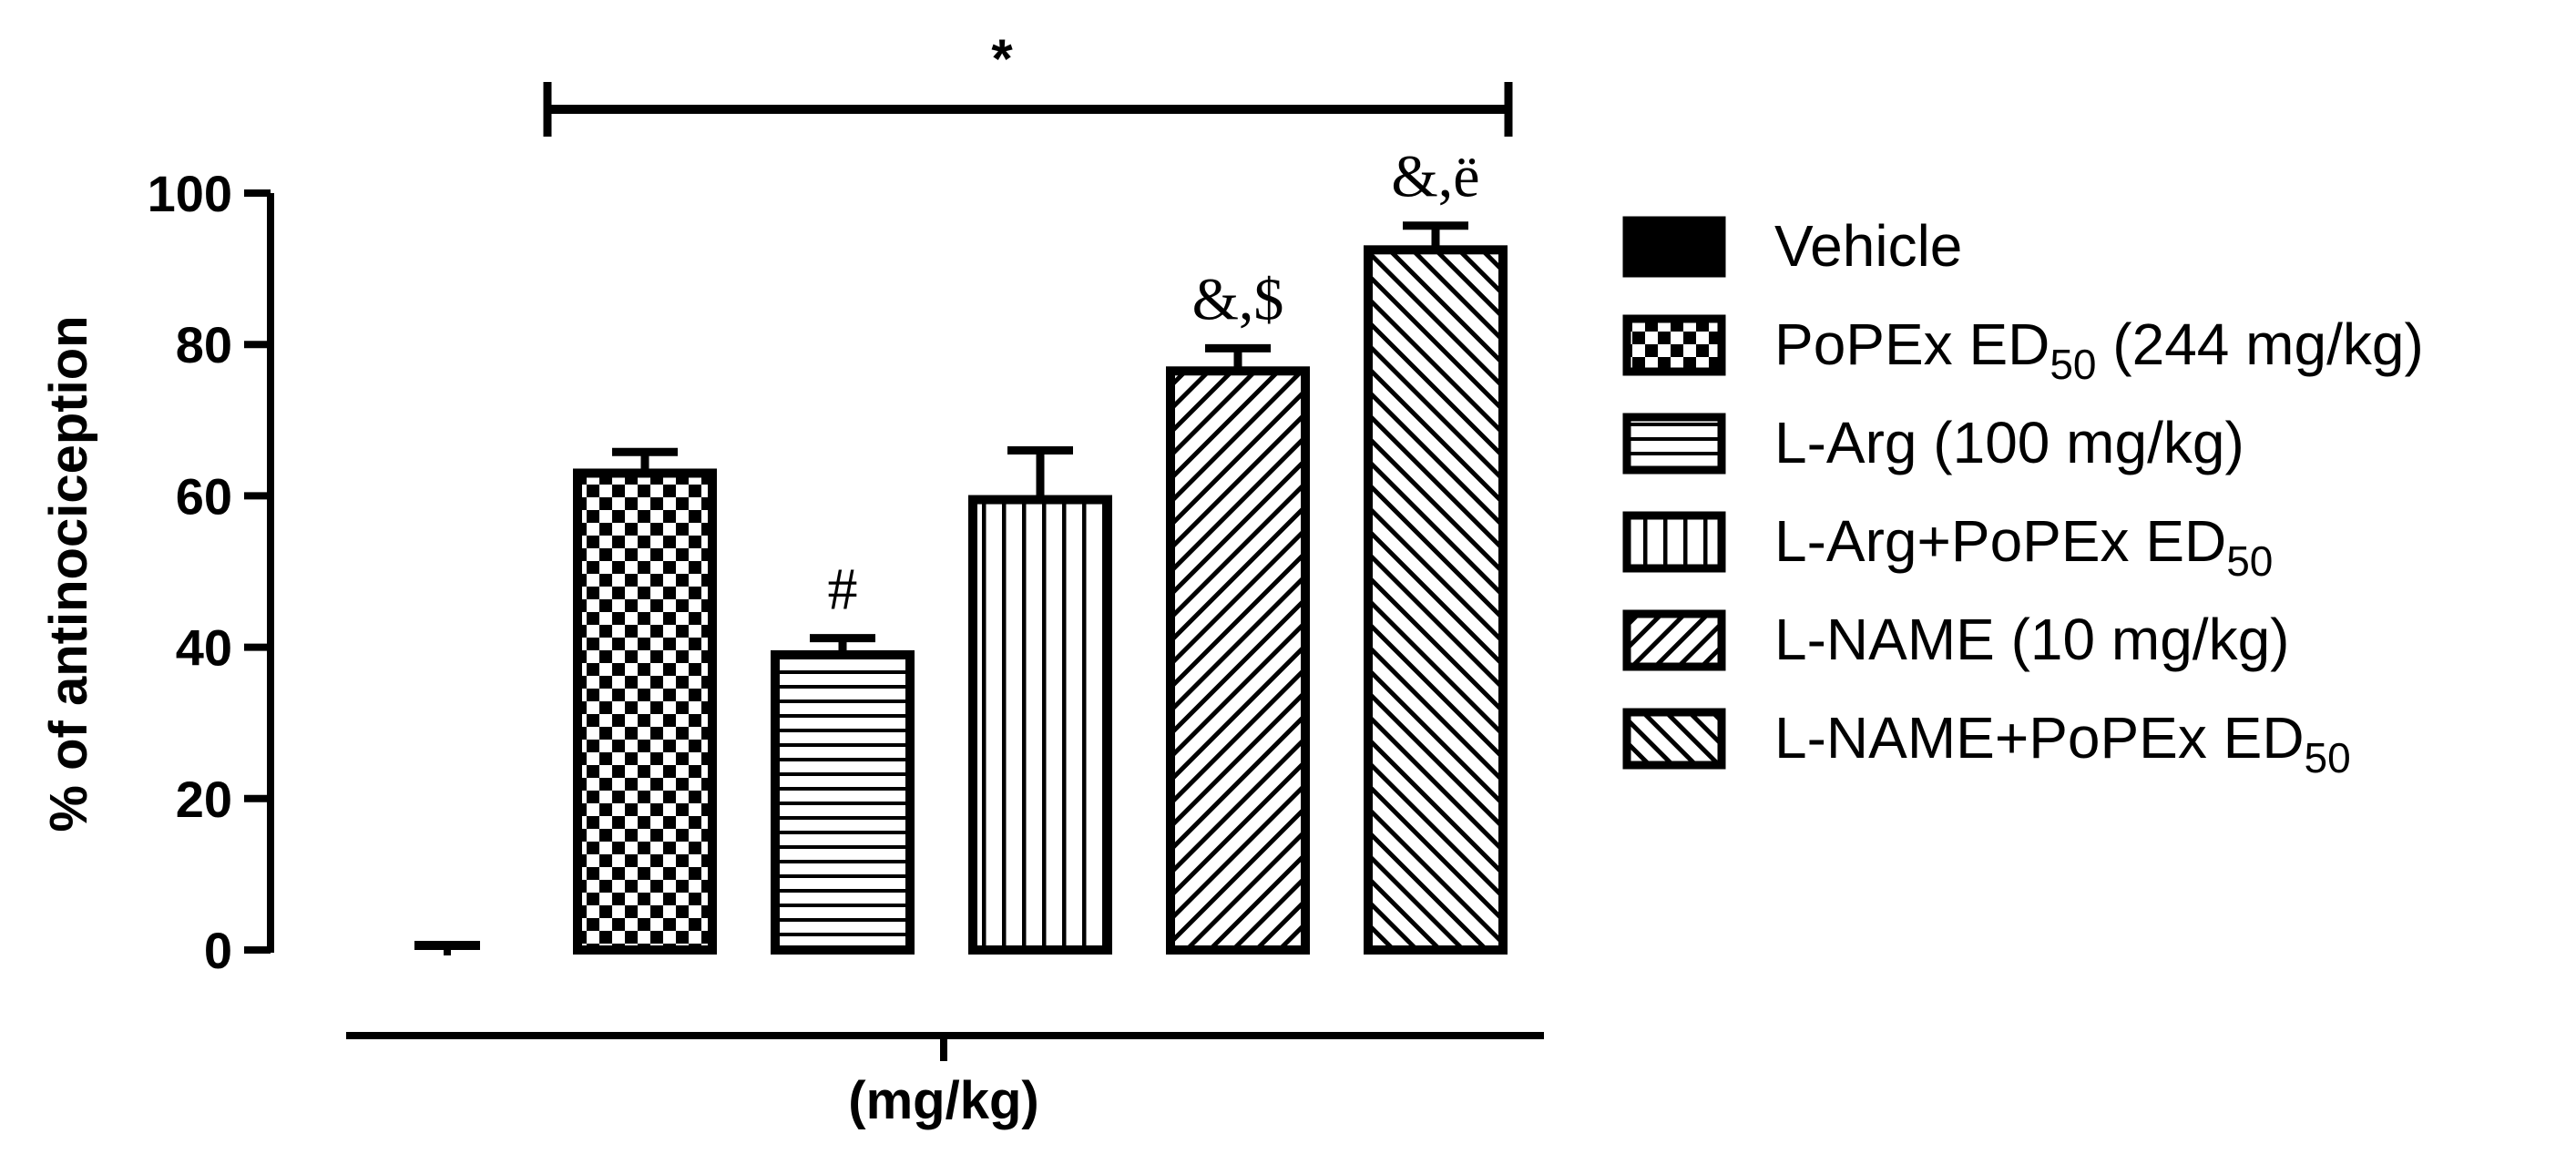 Image resolution: width=2576 pixels, height=1154 pixels. What do you see at coordinates (1435, 177) in the screenshot?
I see `bar-annotation-5: &,ë` at bounding box center [1435, 177].